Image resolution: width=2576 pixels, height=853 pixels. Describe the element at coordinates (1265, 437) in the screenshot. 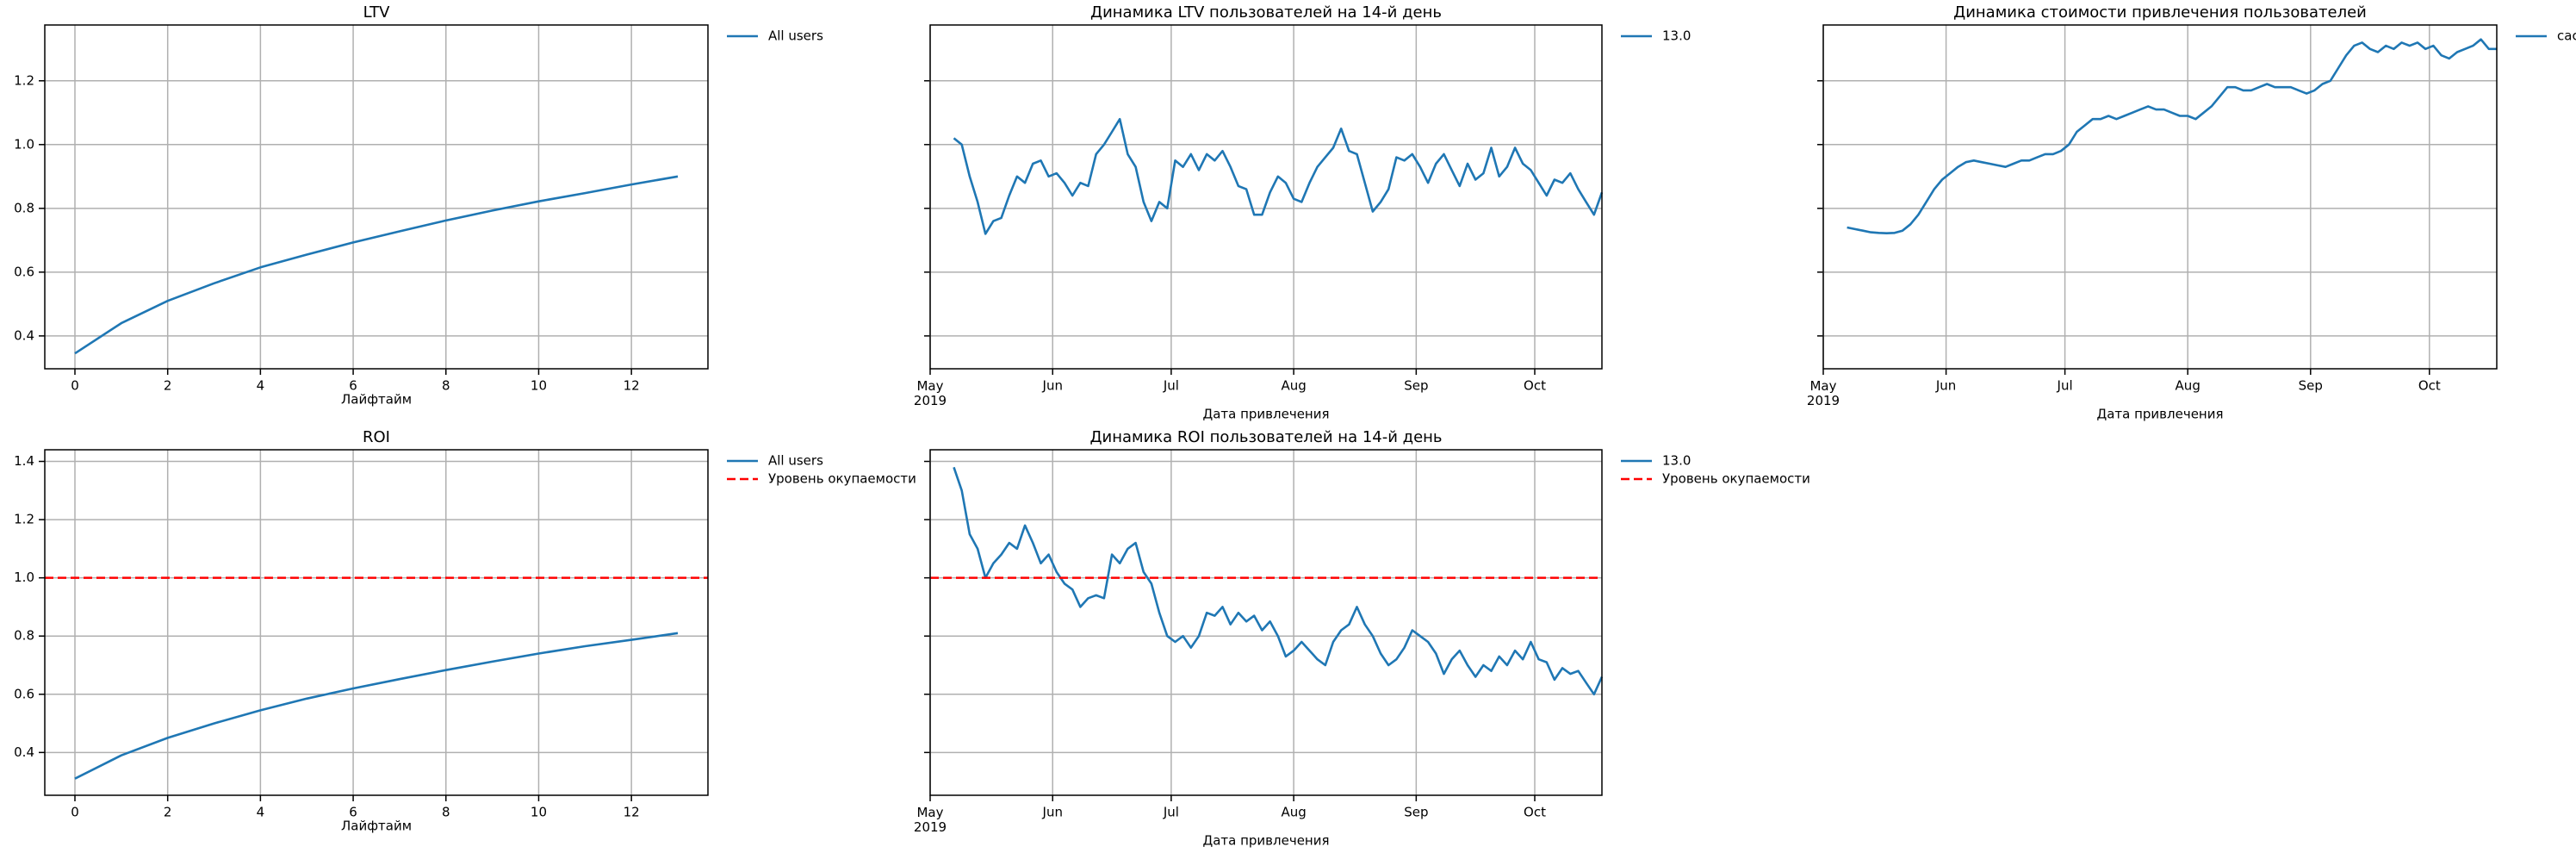

I see `chart-title: Динамика ROI пользователей на 14-й день` at that location.